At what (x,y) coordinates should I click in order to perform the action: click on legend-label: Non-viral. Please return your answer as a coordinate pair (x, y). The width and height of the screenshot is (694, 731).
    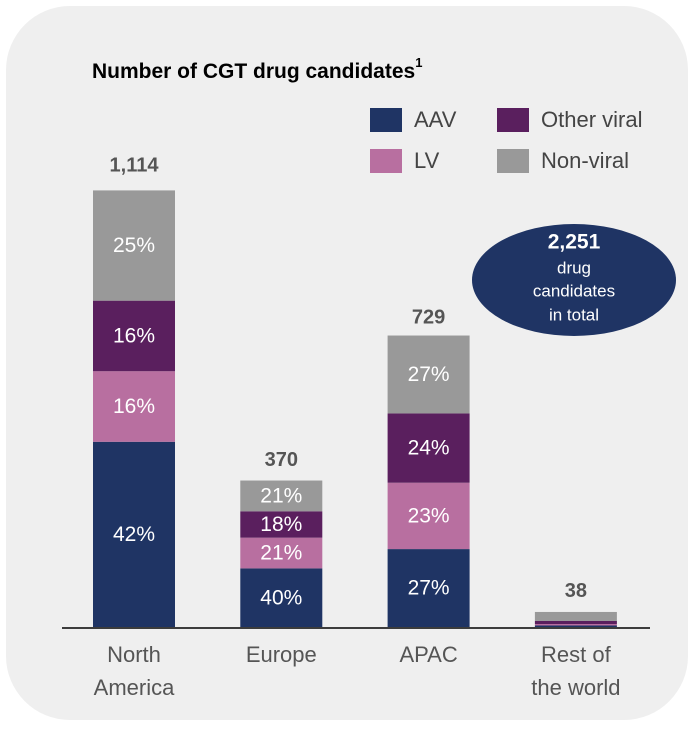
    Looking at the image, I should click on (585, 160).